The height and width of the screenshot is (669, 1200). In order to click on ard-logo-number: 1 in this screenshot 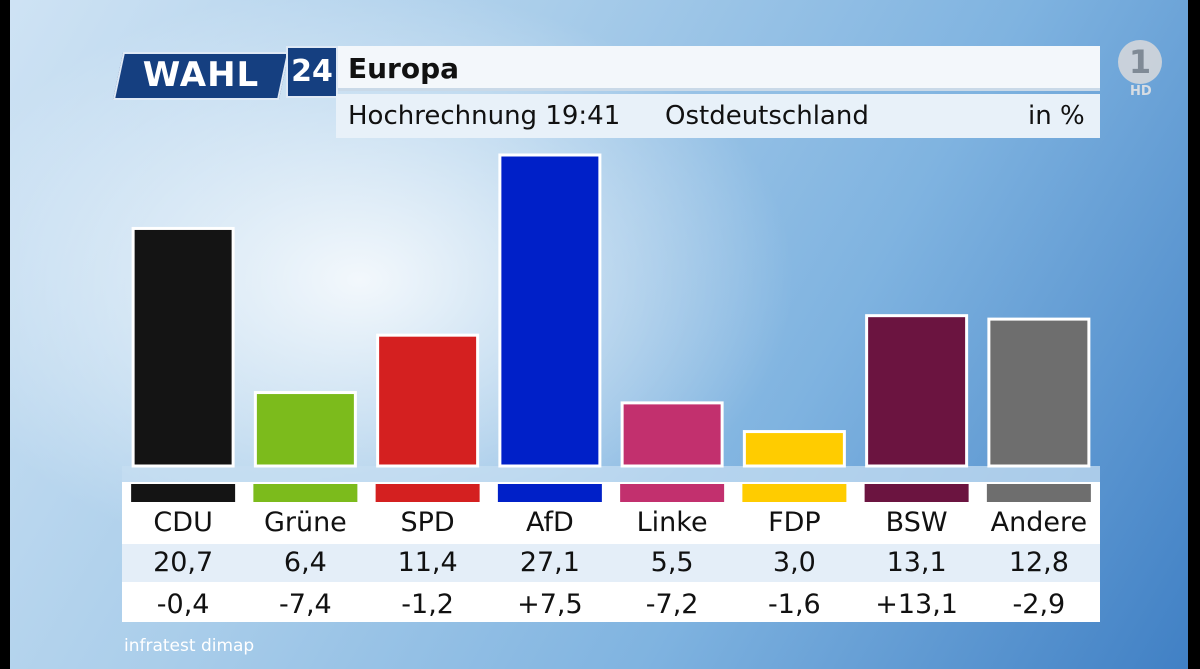, I will do `click(1140, 62)`.